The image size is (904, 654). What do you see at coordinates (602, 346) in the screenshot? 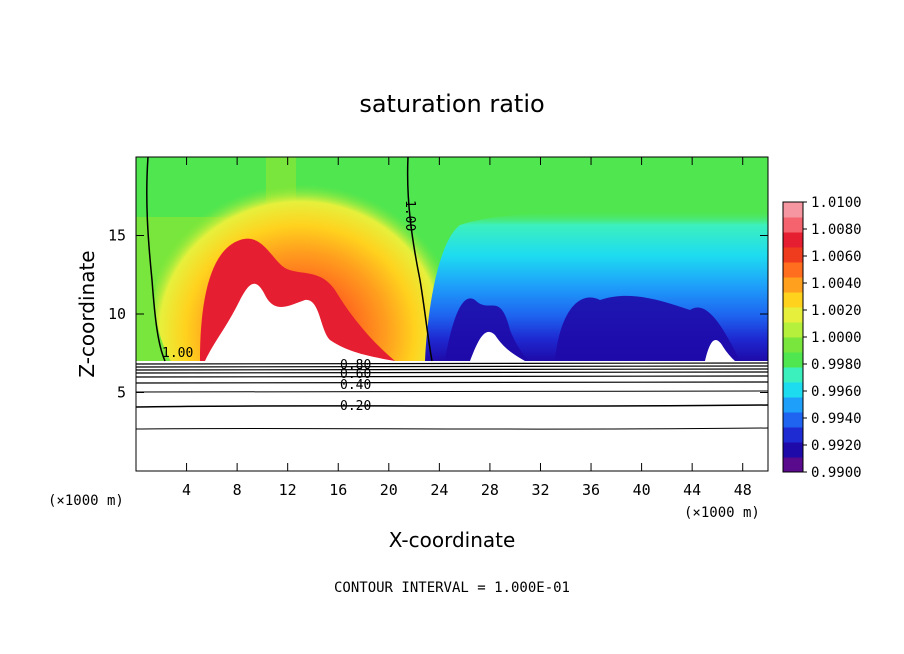
I see `terrain-cold` at bounding box center [602, 346].